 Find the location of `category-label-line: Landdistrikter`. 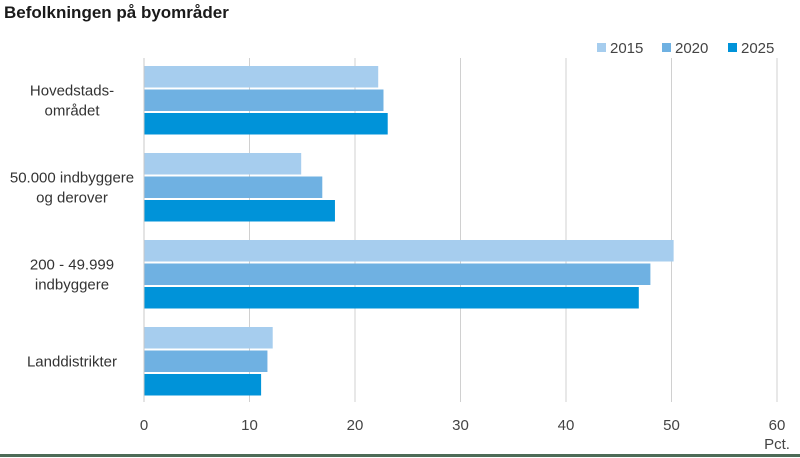

category-label-line: Landdistrikter is located at coordinates (72, 361).